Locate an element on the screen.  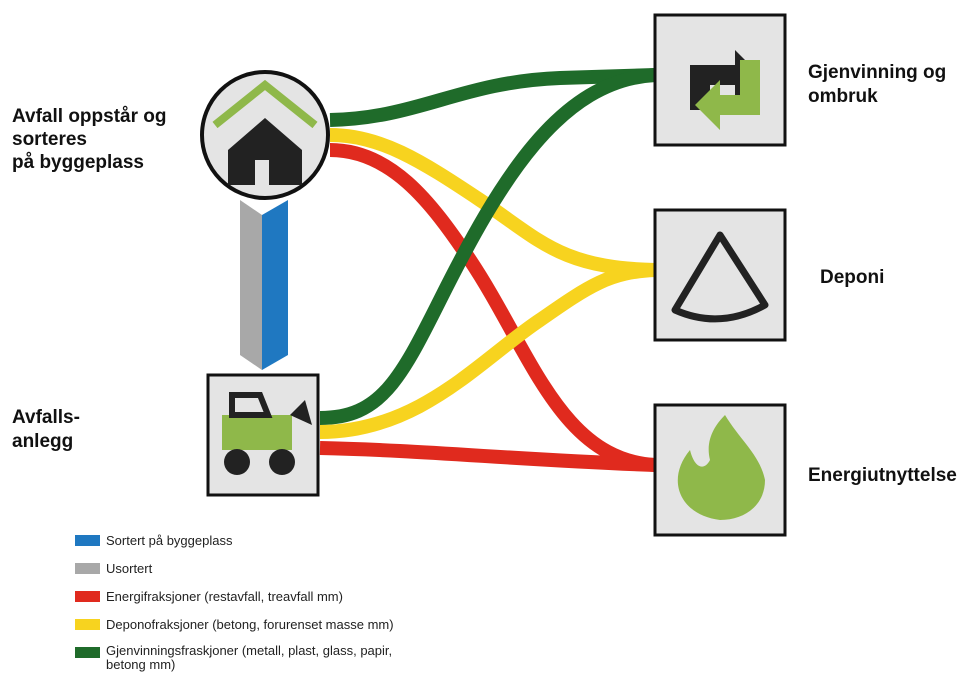
label-line: Gjenvinning og is located at coordinates (877, 72).